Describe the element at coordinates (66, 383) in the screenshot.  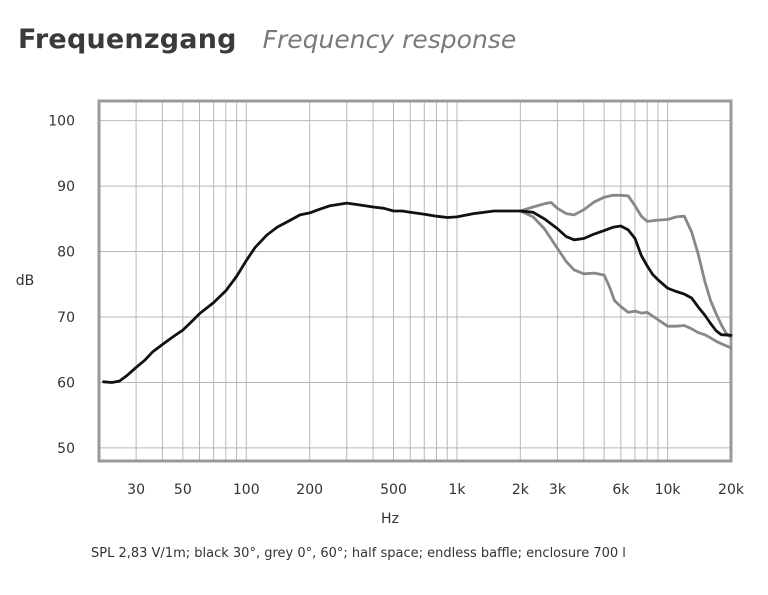
I see `y-tick-label: 60` at that location.